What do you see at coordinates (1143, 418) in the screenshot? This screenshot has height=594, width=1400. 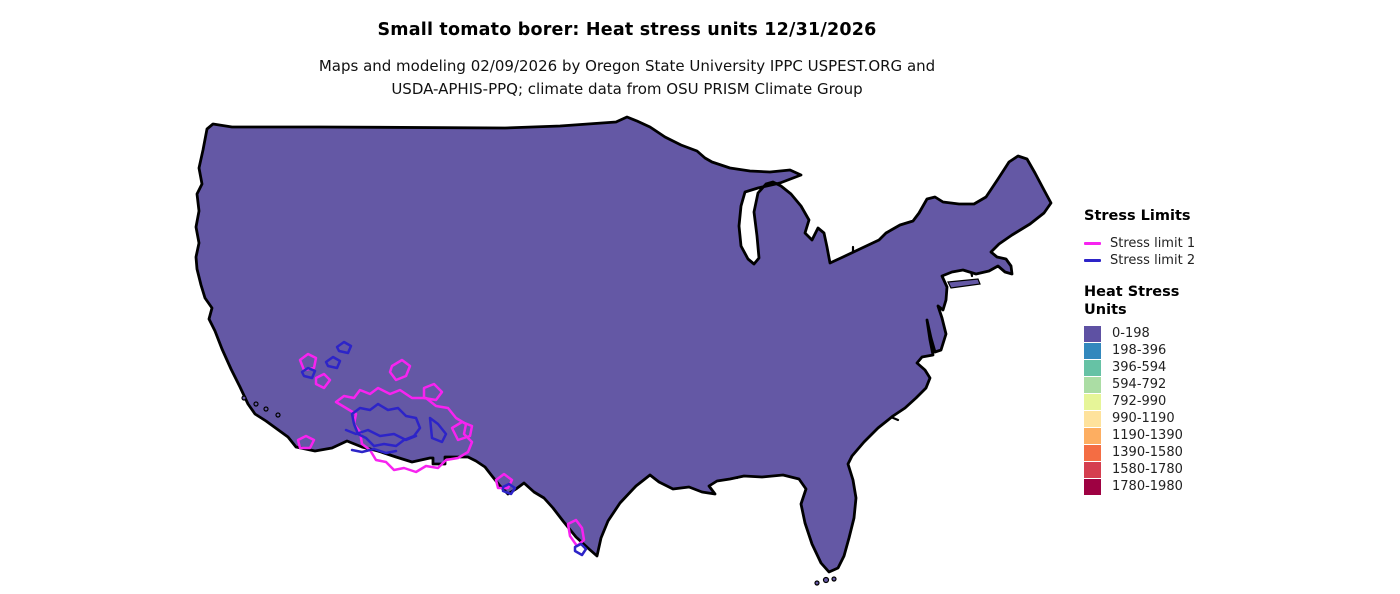 I see `legend-class-label: 990-1190` at bounding box center [1143, 418].